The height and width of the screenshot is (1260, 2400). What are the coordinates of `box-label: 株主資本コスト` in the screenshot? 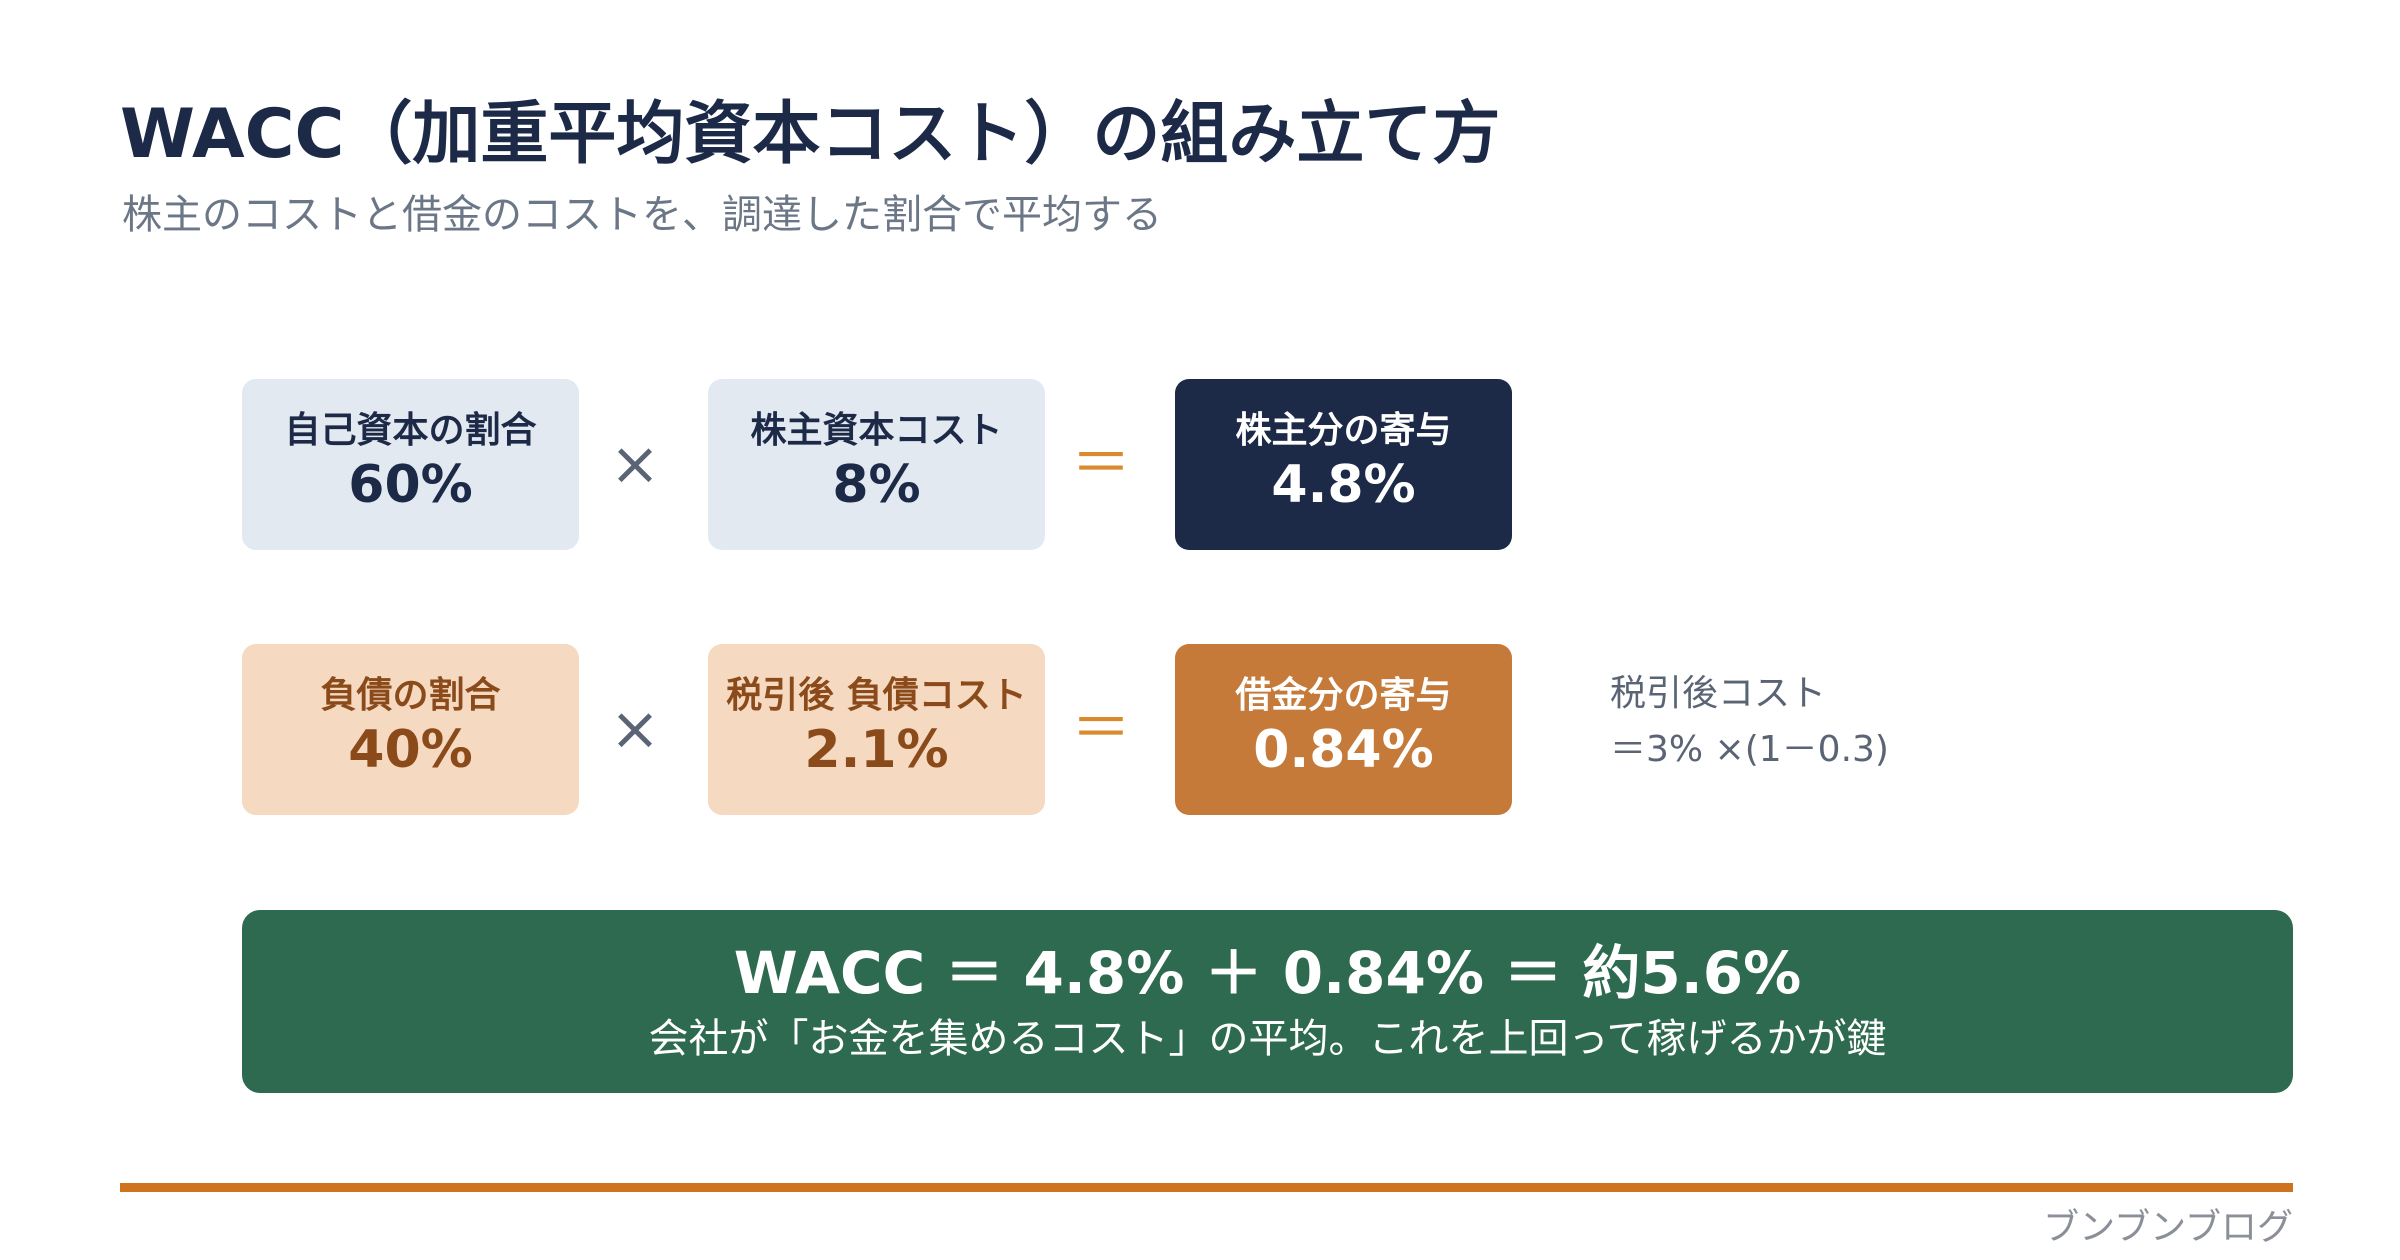 It's located at (876, 431).